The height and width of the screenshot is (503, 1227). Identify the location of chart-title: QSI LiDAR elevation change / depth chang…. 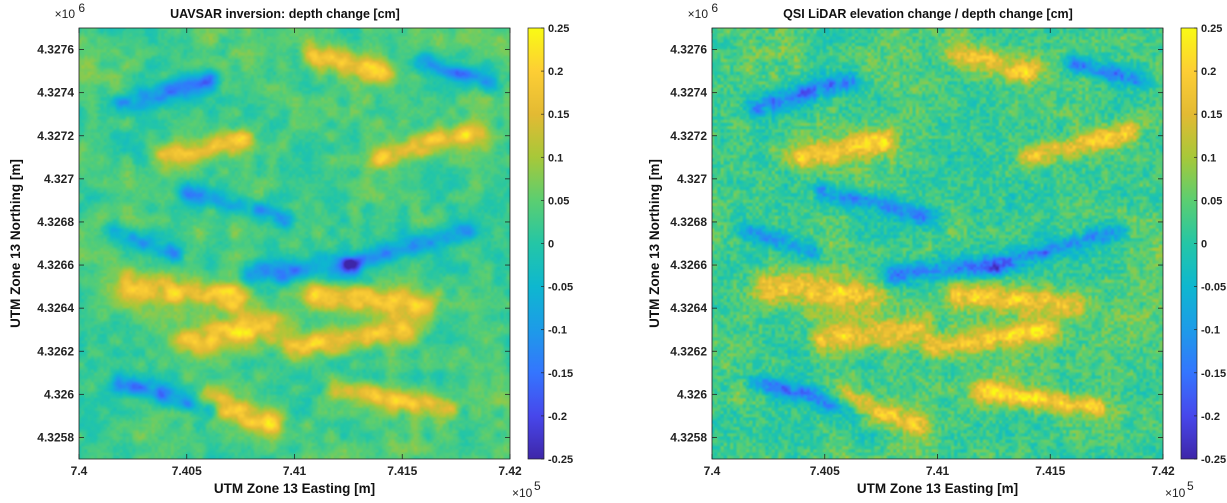
(928, 14).